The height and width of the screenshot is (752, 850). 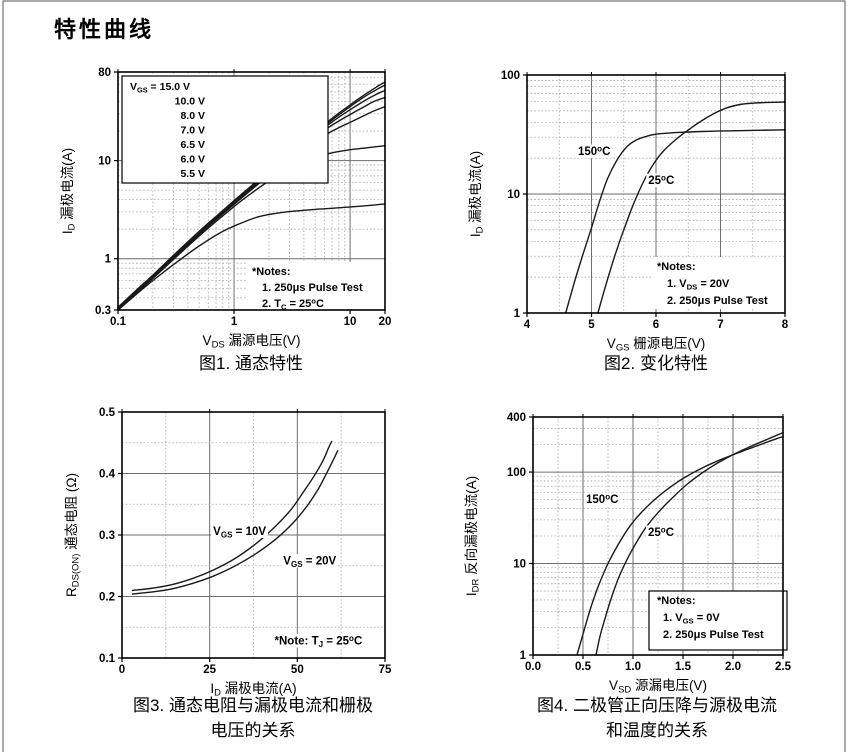 I want to click on fig4-series-25-c, so click(x=689, y=543).